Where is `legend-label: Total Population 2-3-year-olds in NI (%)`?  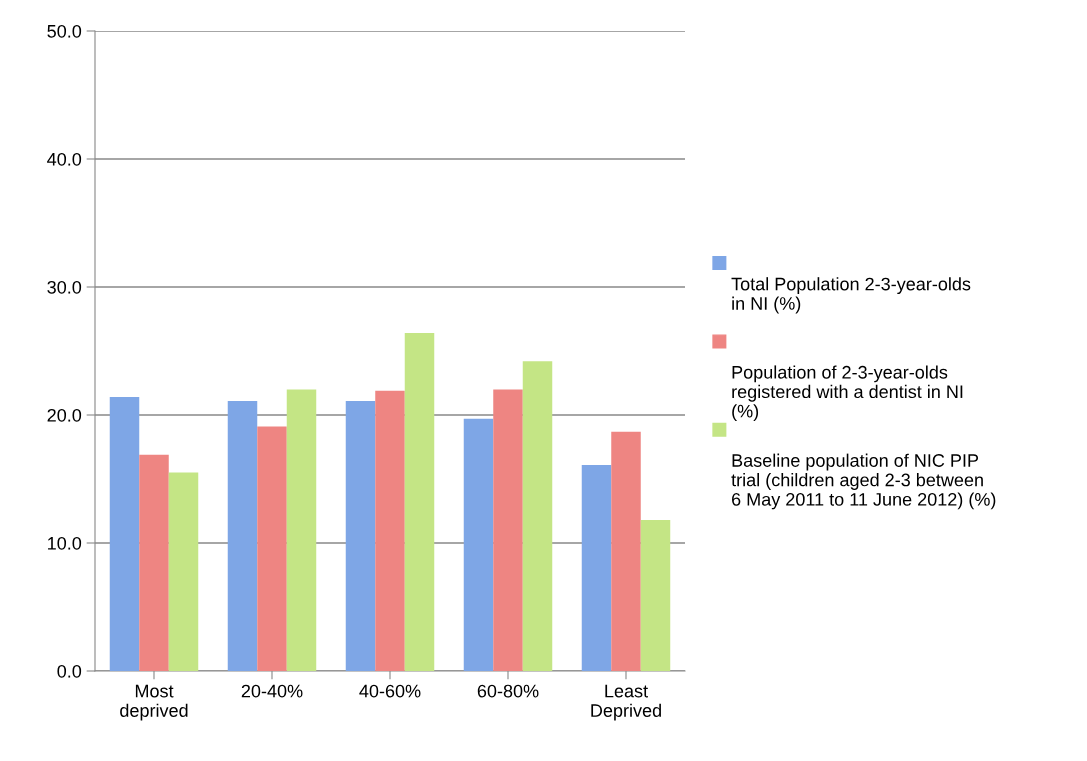 legend-label: Total Population 2-3-year-olds in NI (%) is located at coordinates (851, 295).